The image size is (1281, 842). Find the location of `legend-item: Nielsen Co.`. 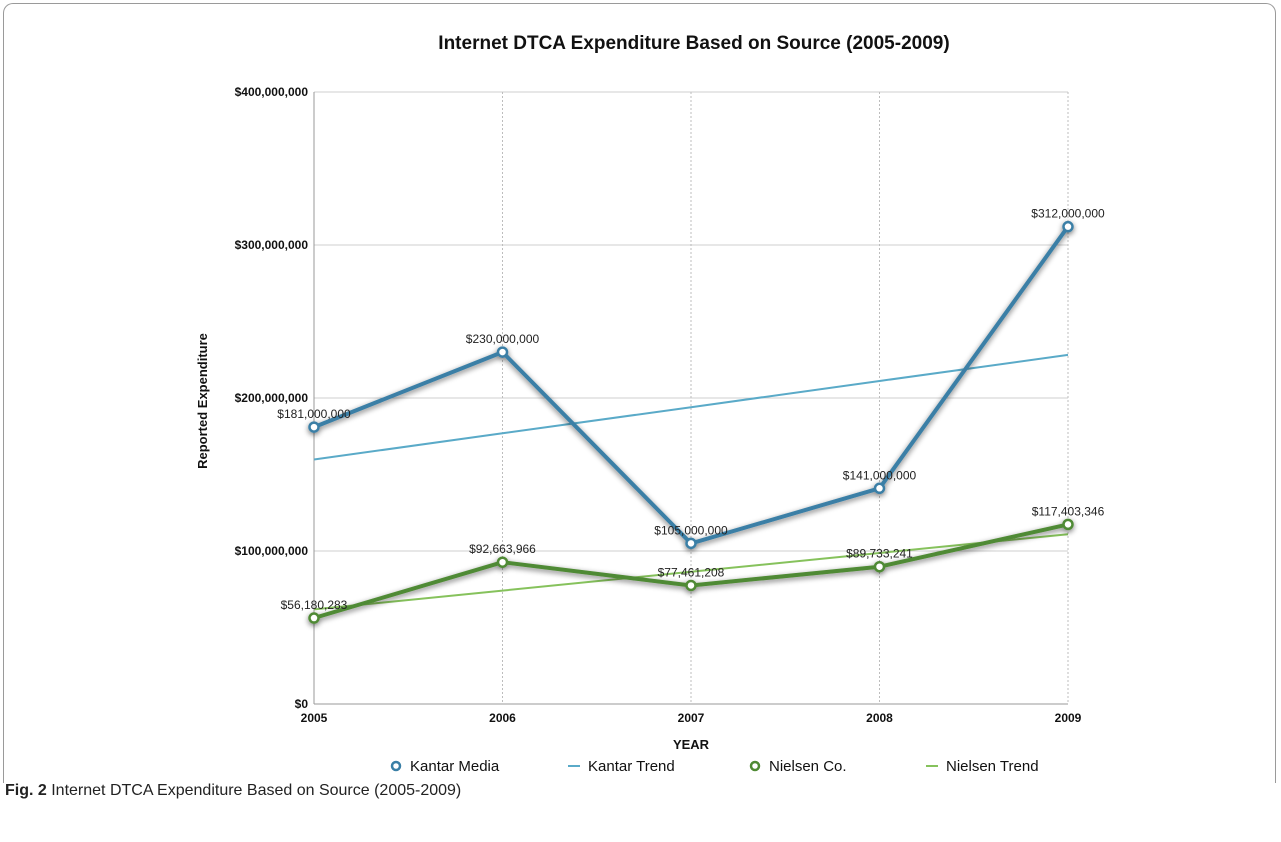

legend-item: Nielsen Co. is located at coordinates (798, 766).